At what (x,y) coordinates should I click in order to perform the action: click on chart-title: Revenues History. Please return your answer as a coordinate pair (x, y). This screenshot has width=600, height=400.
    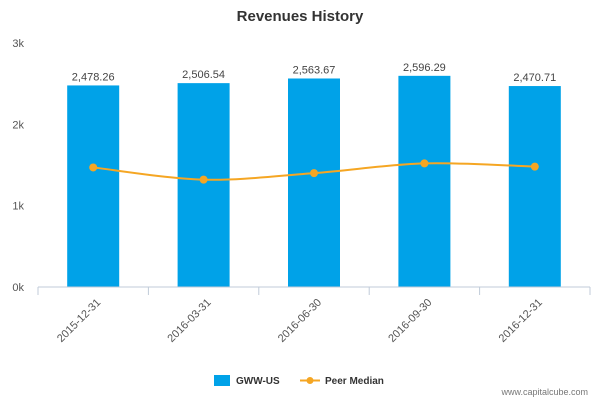
    Looking at the image, I should click on (300, 16).